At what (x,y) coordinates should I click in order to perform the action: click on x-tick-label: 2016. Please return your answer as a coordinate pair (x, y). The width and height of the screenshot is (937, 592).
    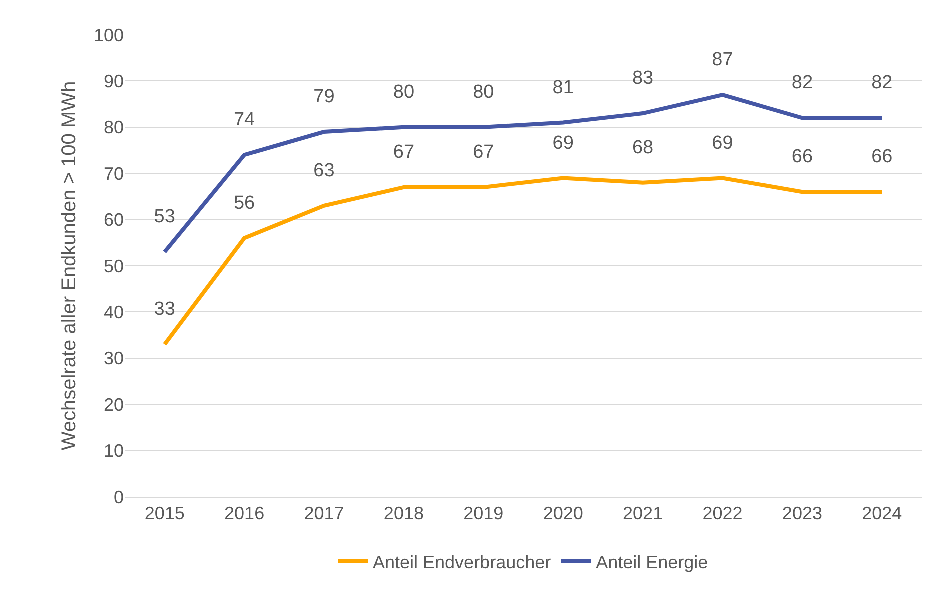
    Looking at the image, I should click on (244, 514).